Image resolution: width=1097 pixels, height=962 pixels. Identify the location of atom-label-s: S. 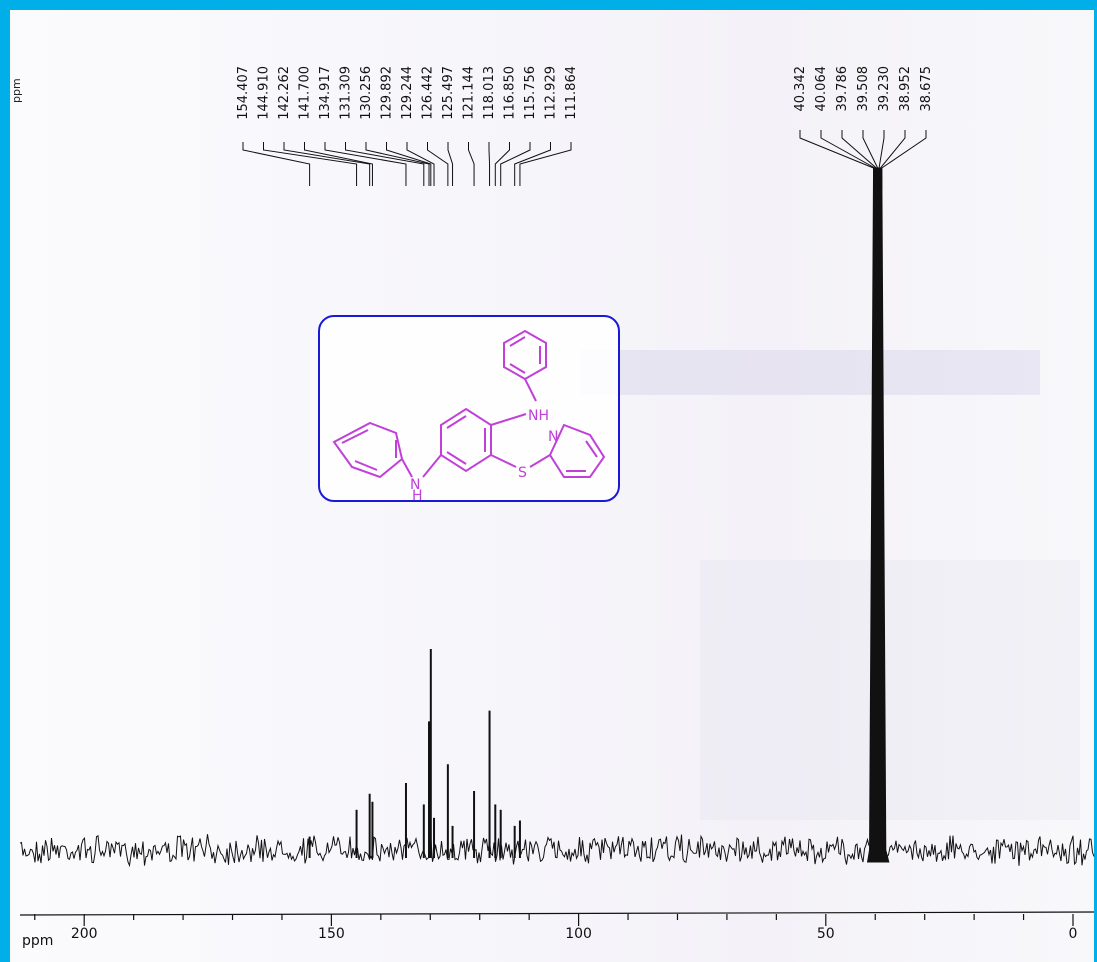
(522, 473).